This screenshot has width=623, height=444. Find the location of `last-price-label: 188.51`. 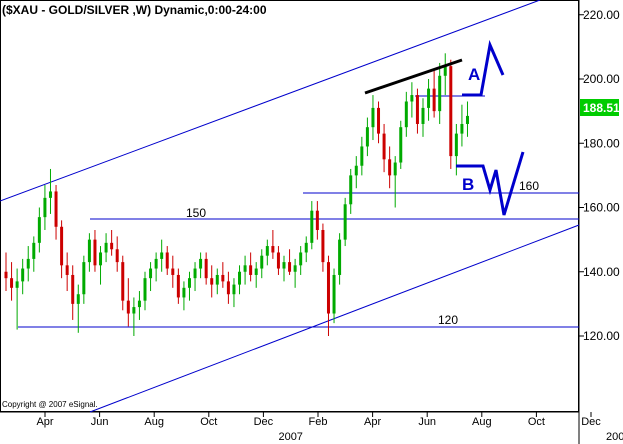

last-price-label: 188.51 is located at coordinates (601, 108).